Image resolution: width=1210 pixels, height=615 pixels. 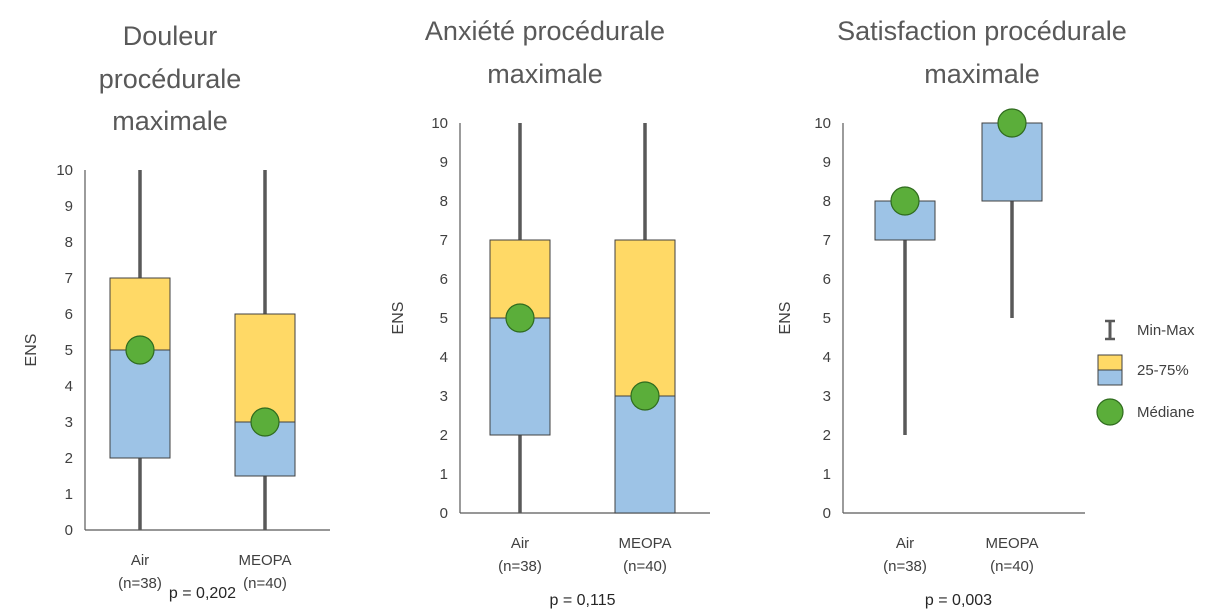 I want to click on quartile-box-icon-lower, so click(x=1110, y=377).